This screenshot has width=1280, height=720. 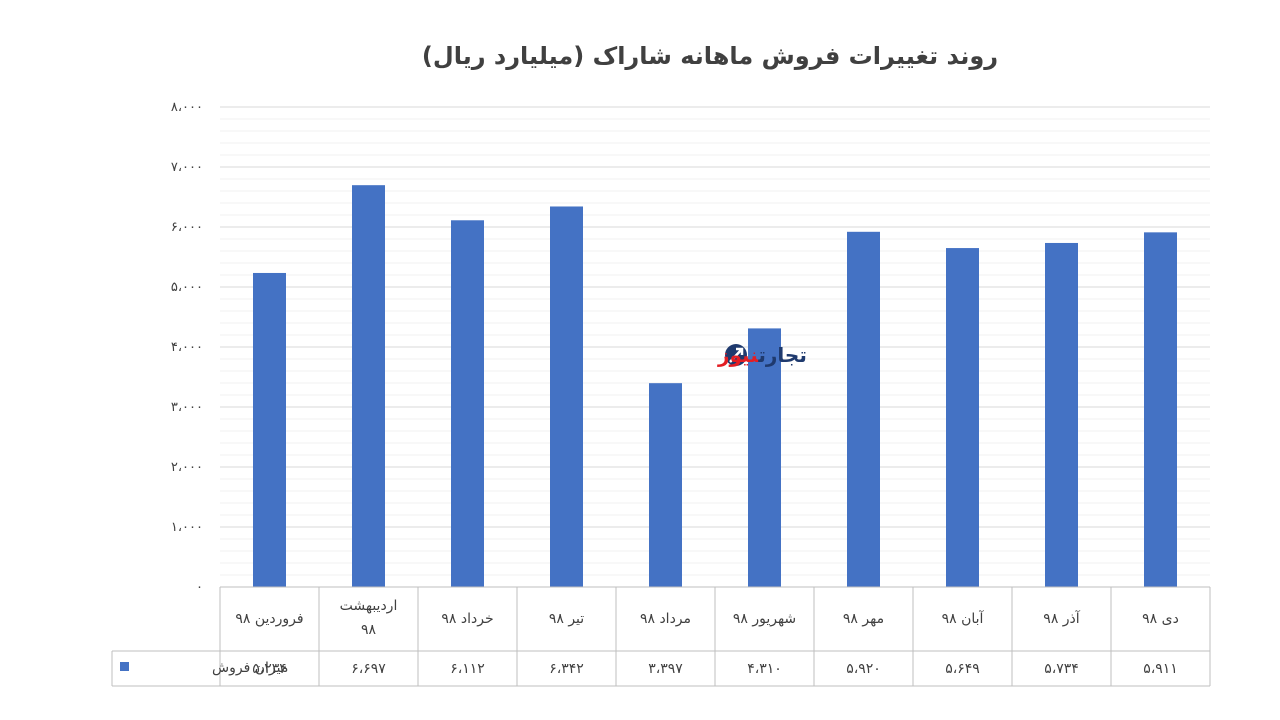 What do you see at coordinates (863, 669) in the screenshot?
I see `data-value-label: ۵،۹۲۰` at bounding box center [863, 669].